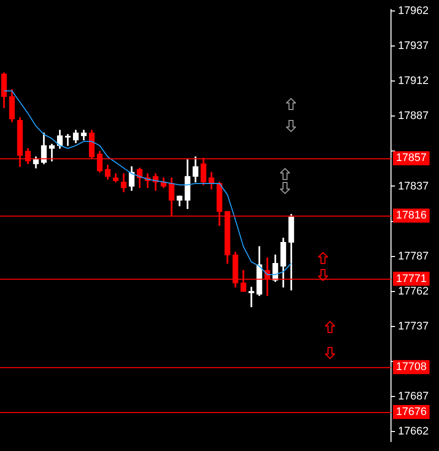 The width and height of the screenshot is (439, 451). What do you see at coordinates (411, 216) in the screenshot?
I see `ref-line-label: 17816` at bounding box center [411, 216].